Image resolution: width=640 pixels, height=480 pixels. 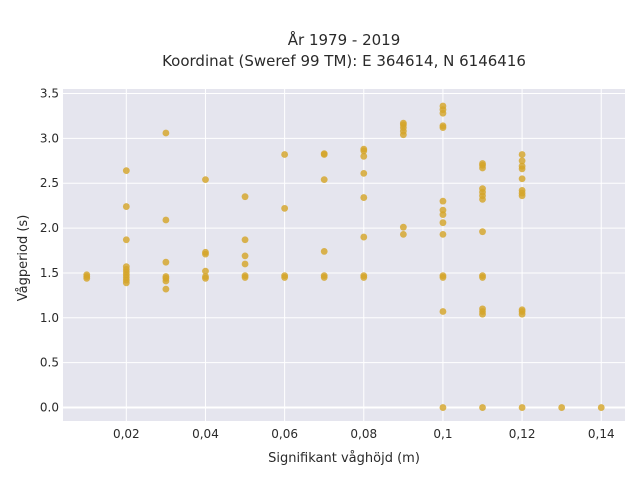 I want to click on y-tick-label: 2.5, so click(x=49, y=183).